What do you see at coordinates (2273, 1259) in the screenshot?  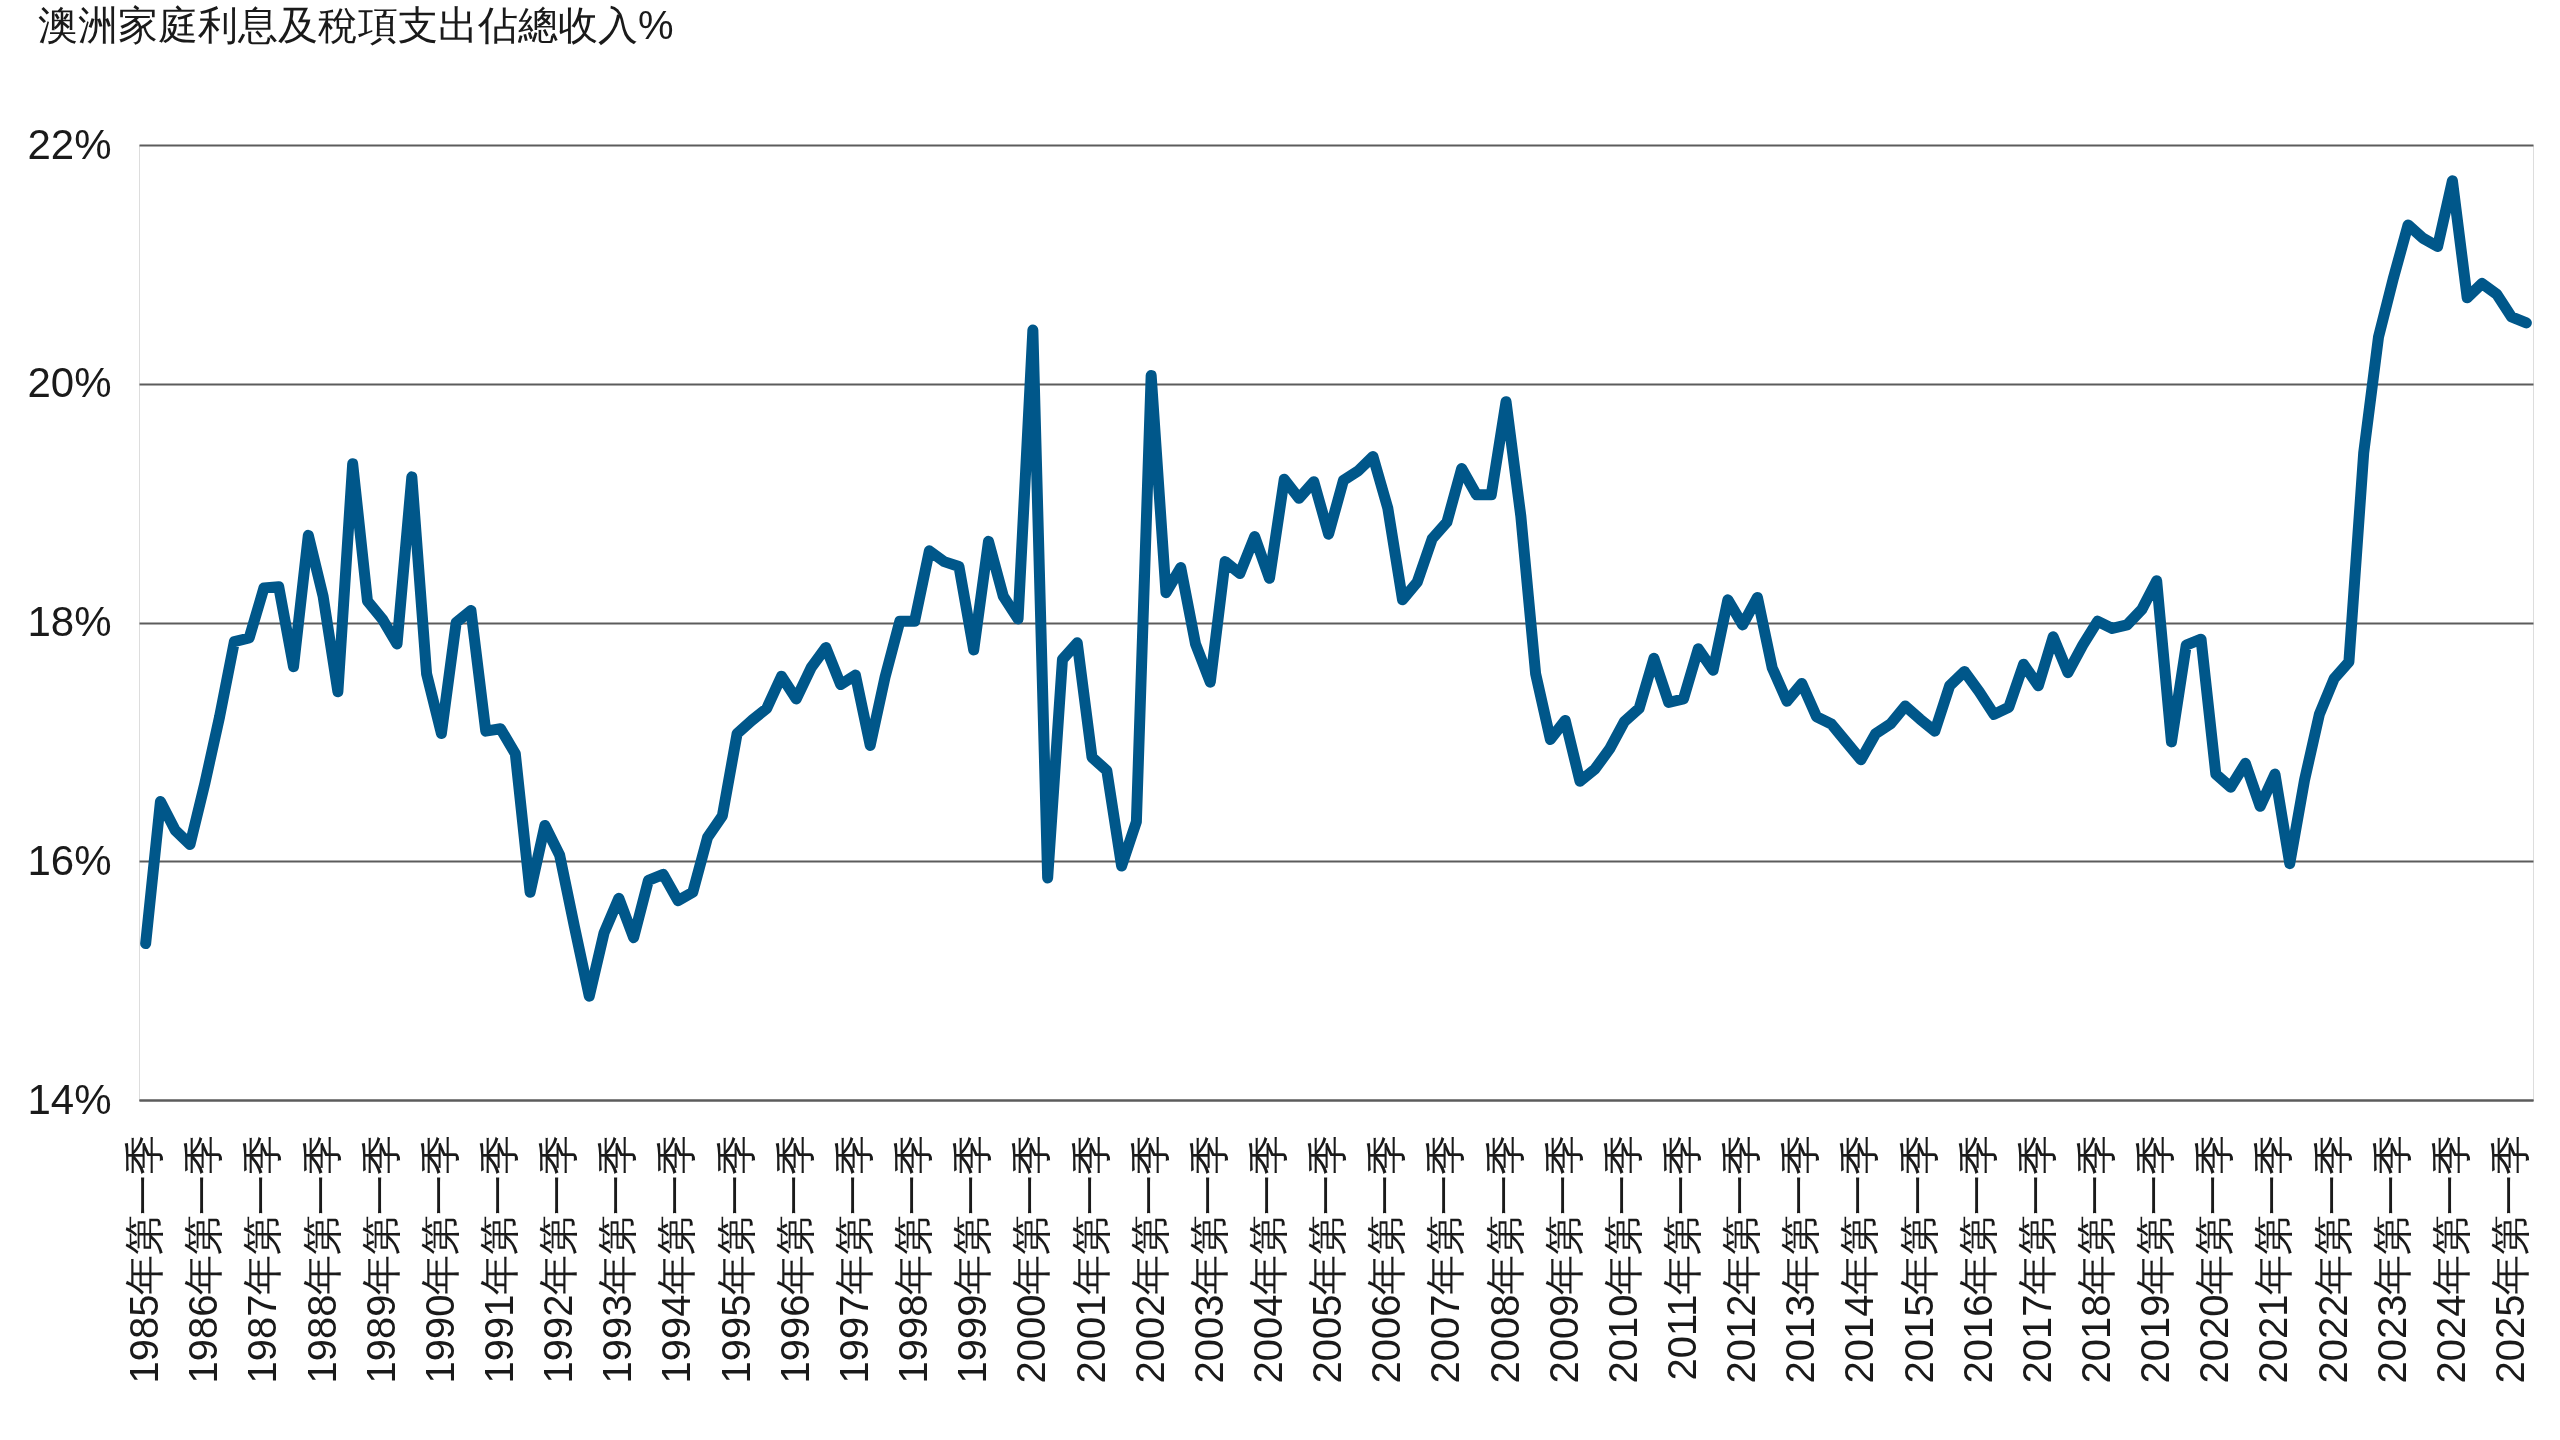 I see `x-tick-label: 2021年第一季` at bounding box center [2273, 1259].